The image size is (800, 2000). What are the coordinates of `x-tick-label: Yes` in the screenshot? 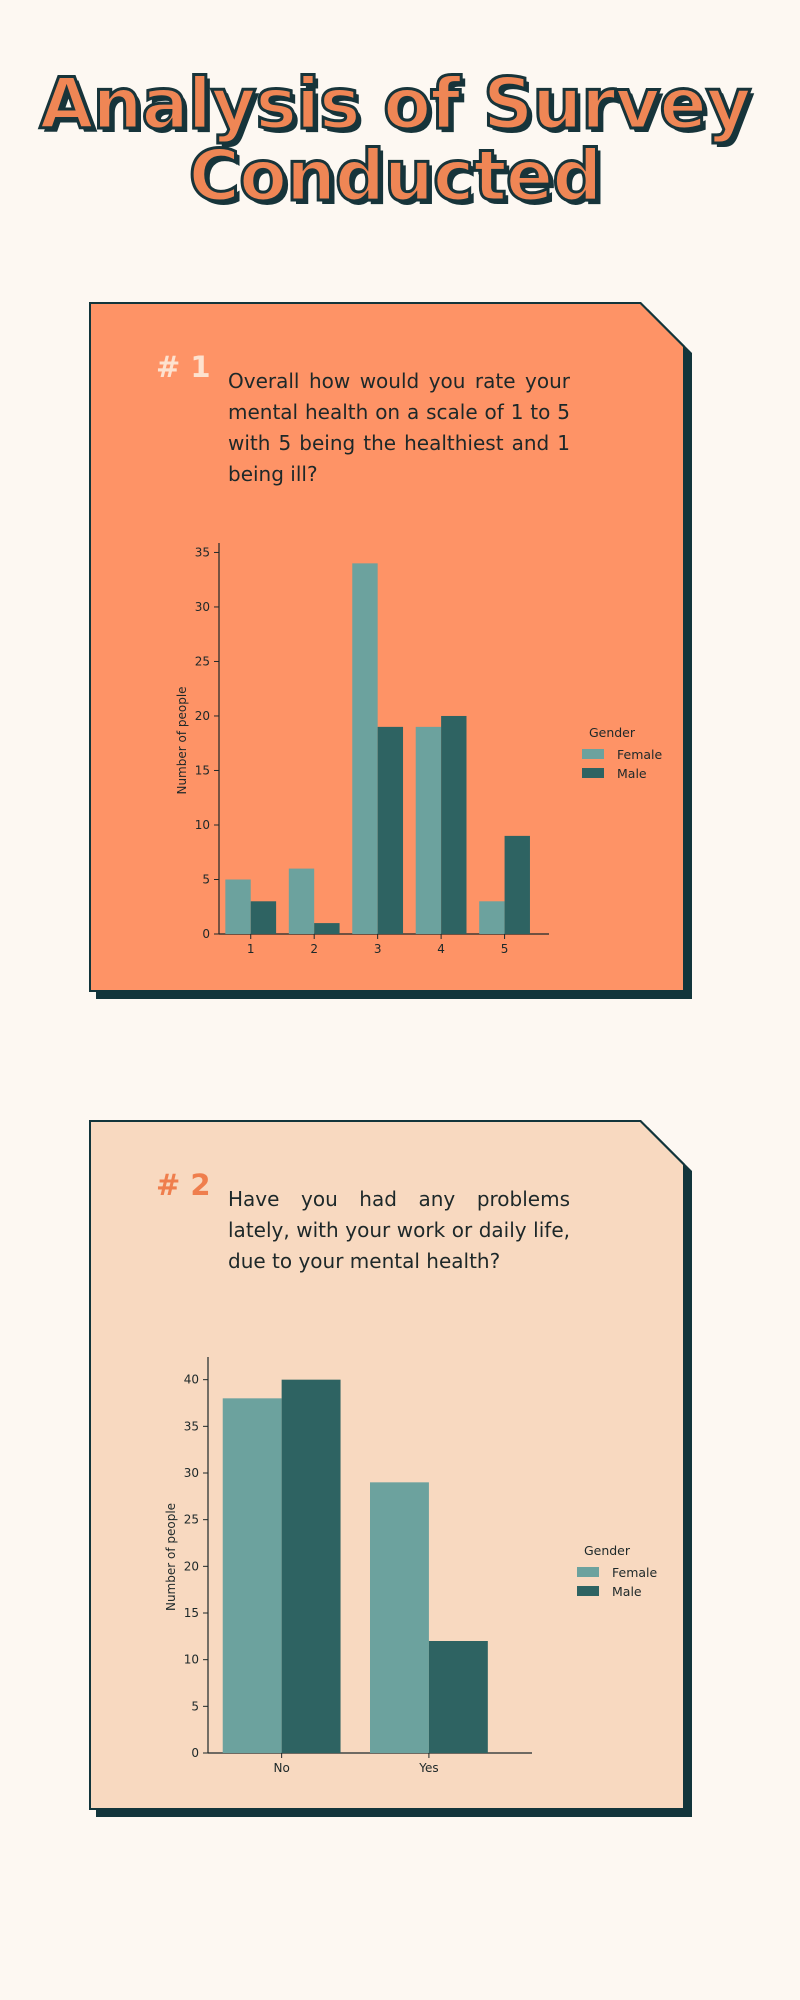 It's located at (428, 1768).